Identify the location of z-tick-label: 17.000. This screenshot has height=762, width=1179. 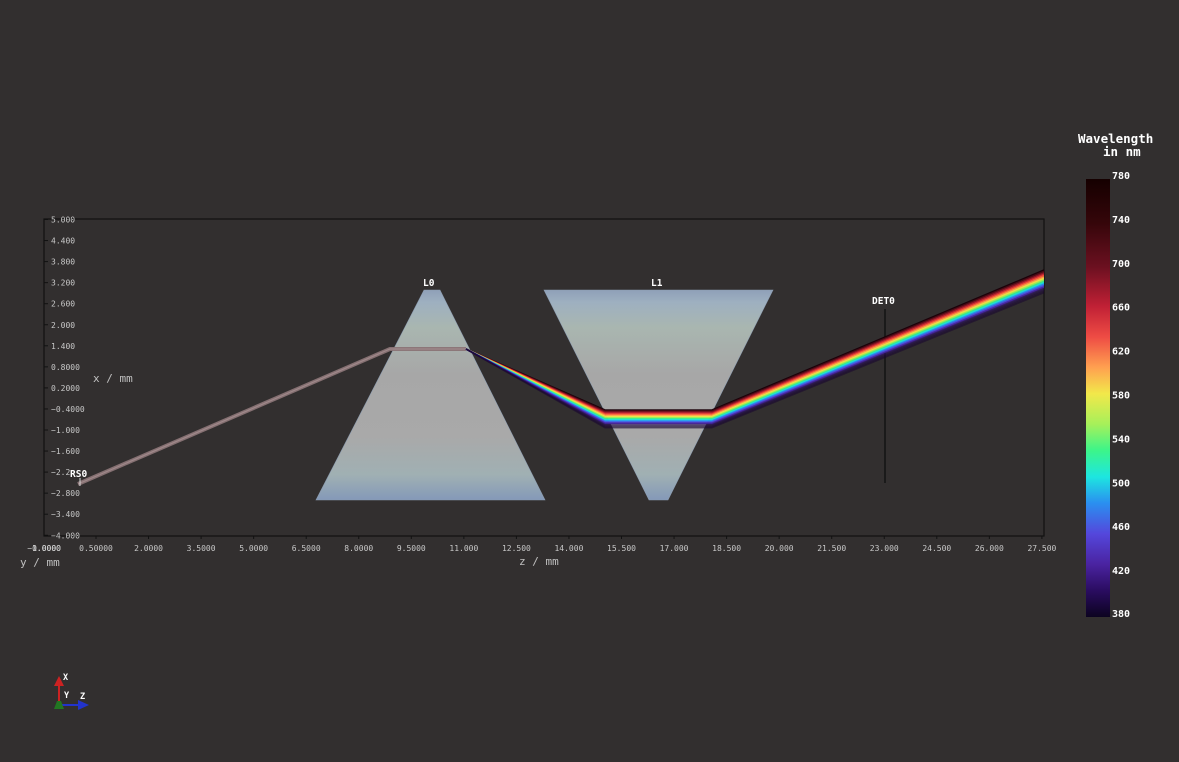
(674, 548).